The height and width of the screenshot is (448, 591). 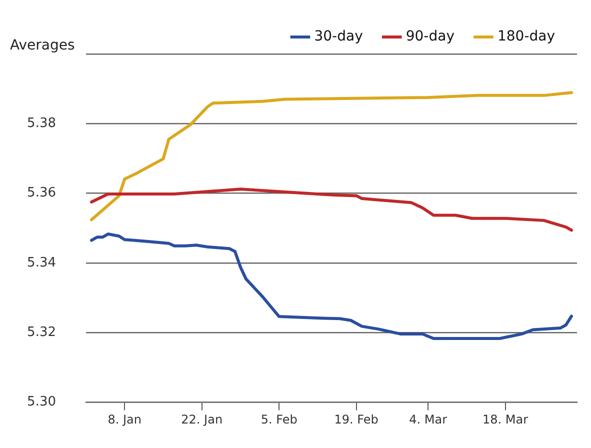 What do you see at coordinates (125, 419) in the screenshot?
I see `x-tick-label: 8. Jan` at bounding box center [125, 419].